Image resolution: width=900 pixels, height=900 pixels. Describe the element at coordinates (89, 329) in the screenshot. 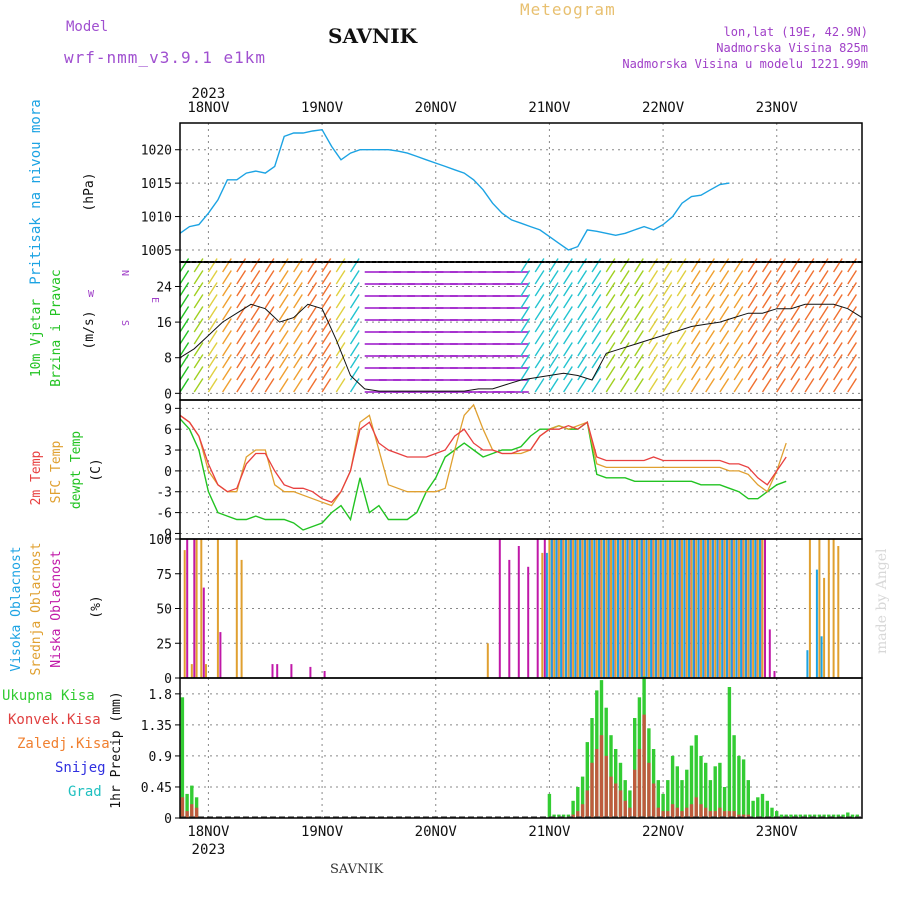

I see `wind-unit-label: (m/s)` at that location.